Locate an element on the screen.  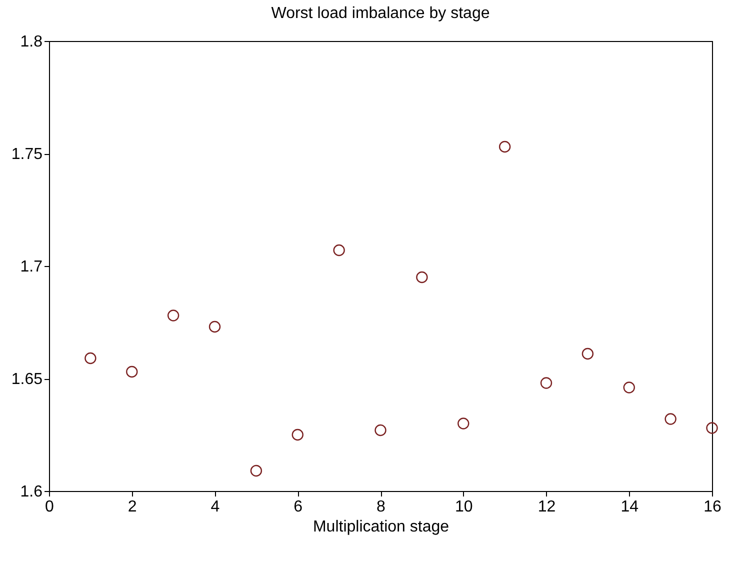
y-tick-label: 1.7 is located at coordinates (31, 267).